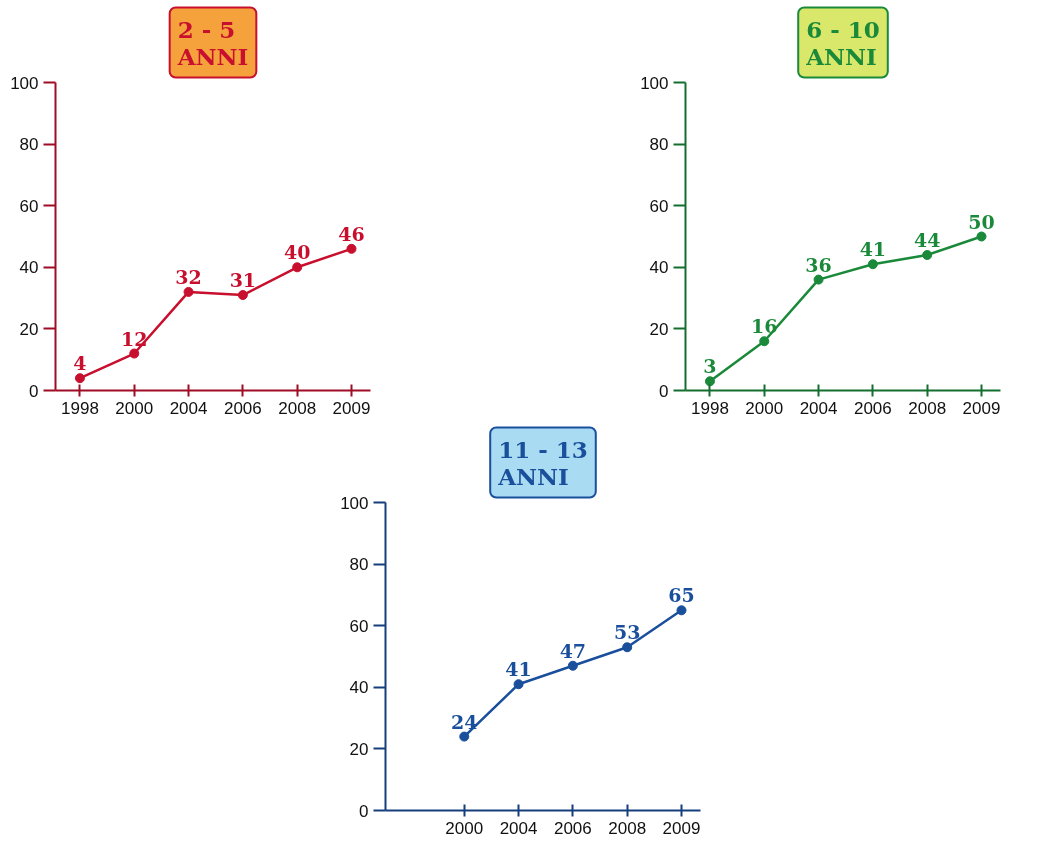  What do you see at coordinates (981, 221) in the screenshot?
I see `data-label: 50` at bounding box center [981, 221].